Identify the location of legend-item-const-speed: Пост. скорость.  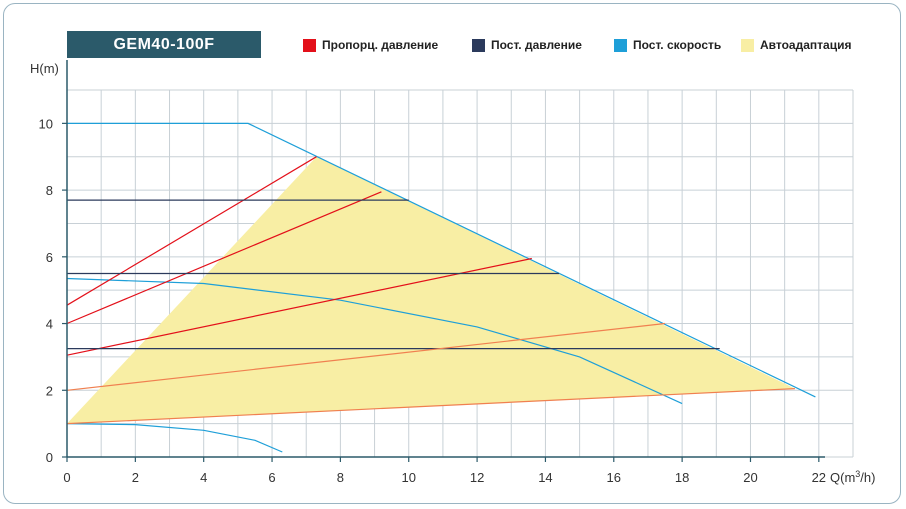
(667, 45).